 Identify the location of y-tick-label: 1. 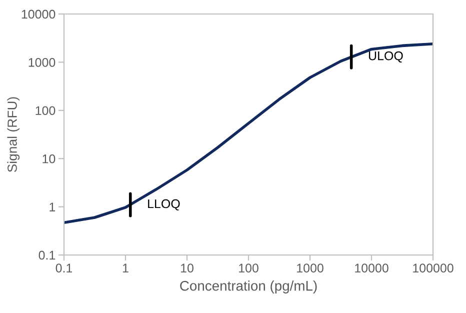
(53, 207).